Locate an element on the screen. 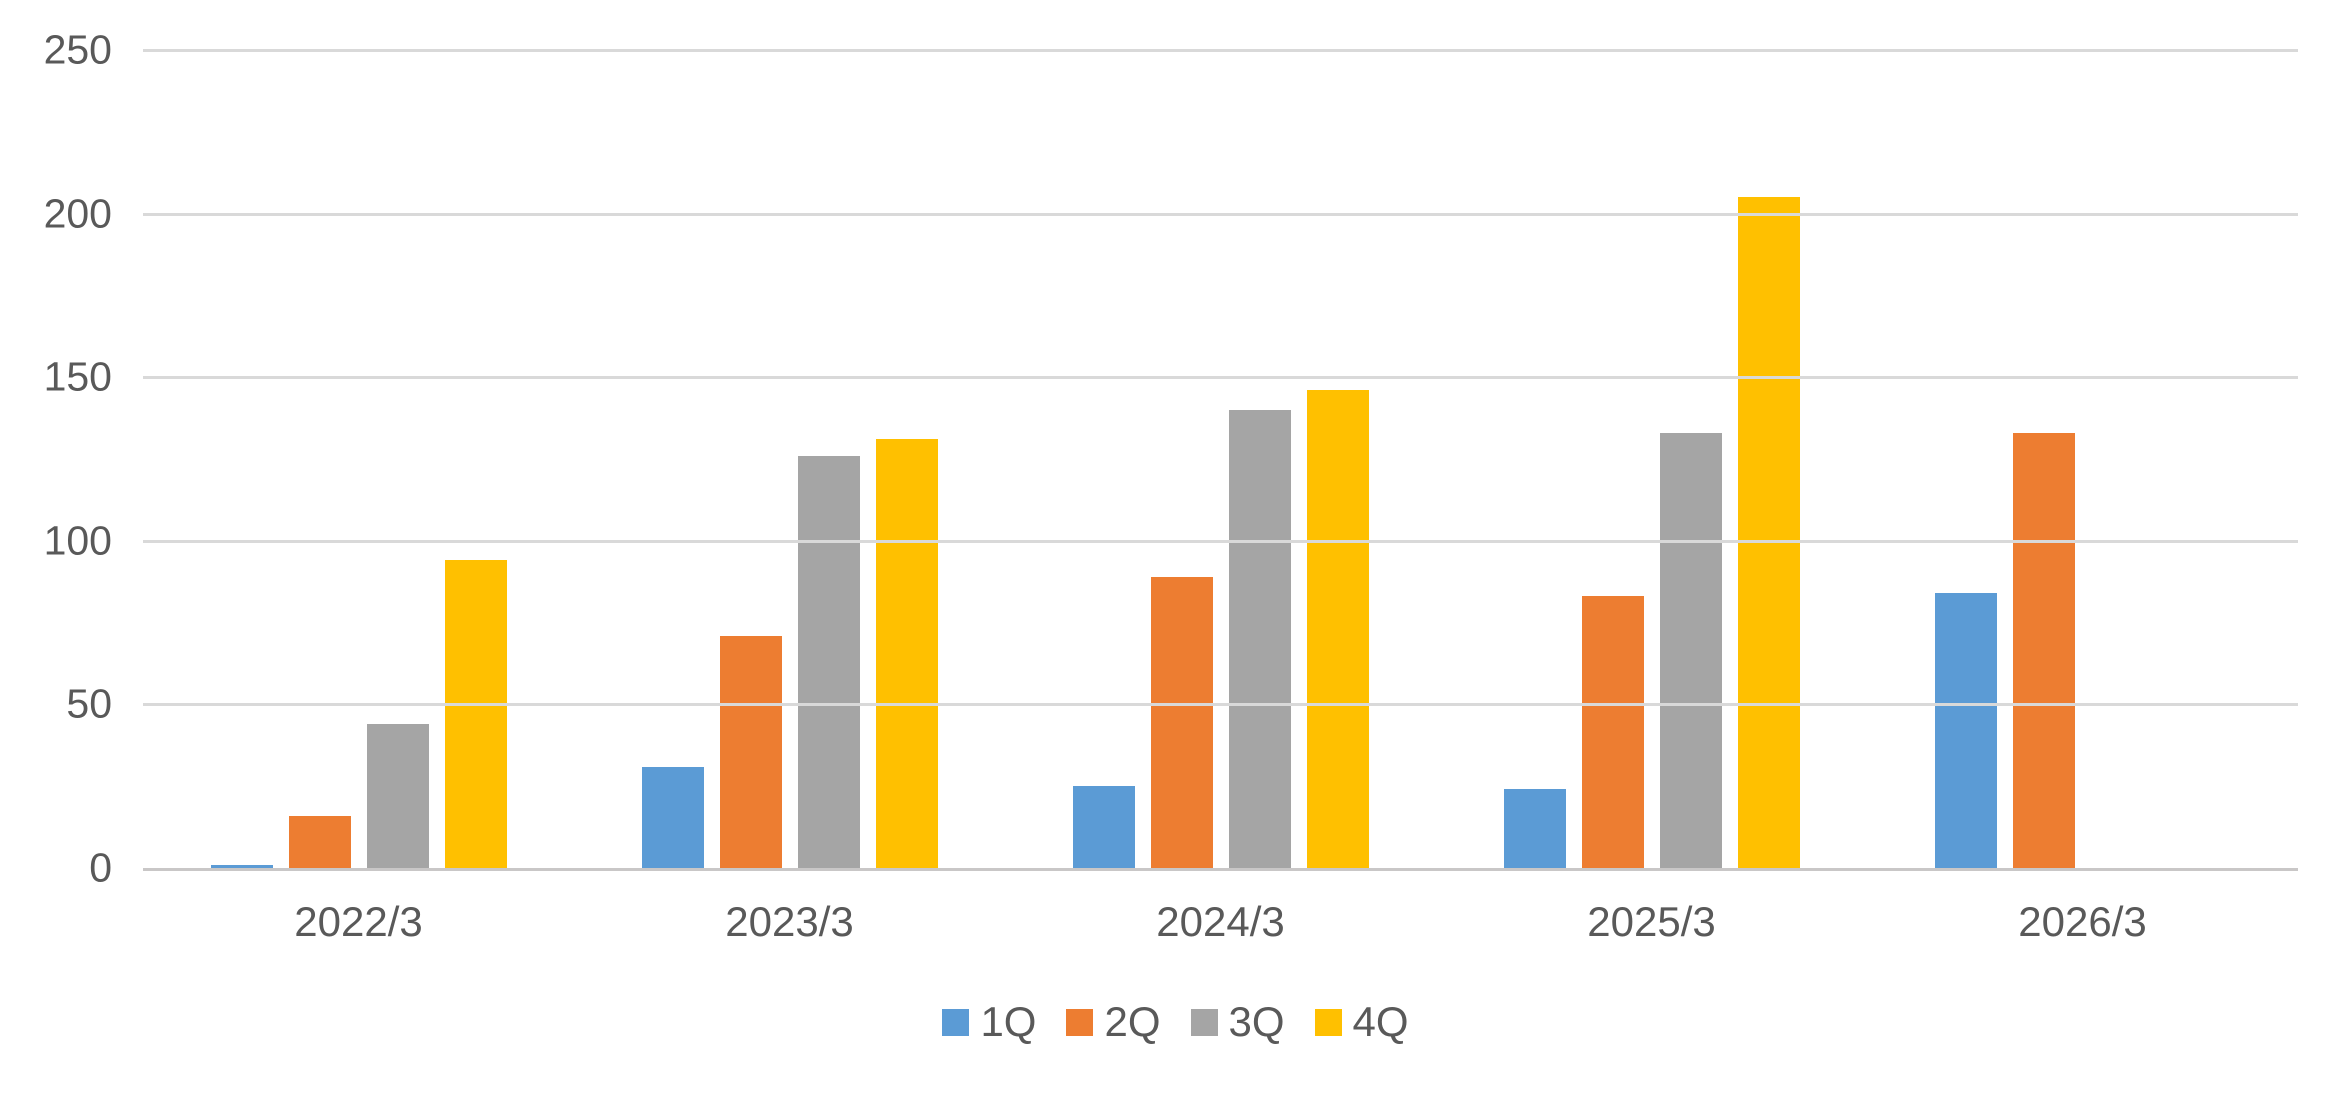 The image size is (2351, 1094). x-tick-label-2022-3: 2022/3 is located at coordinates (358, 921).